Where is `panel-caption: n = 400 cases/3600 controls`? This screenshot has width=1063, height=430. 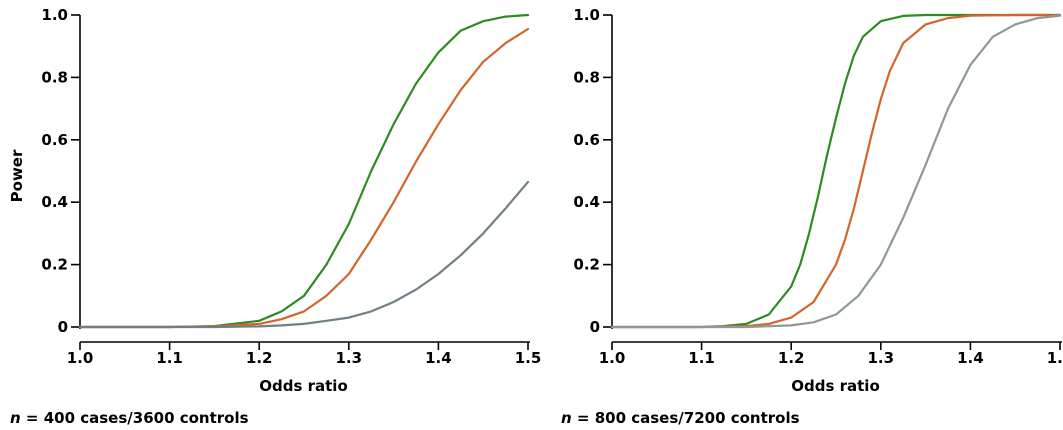
panel-caption: n = 400 cases/3600 controls is located at coordinates (129, 418).